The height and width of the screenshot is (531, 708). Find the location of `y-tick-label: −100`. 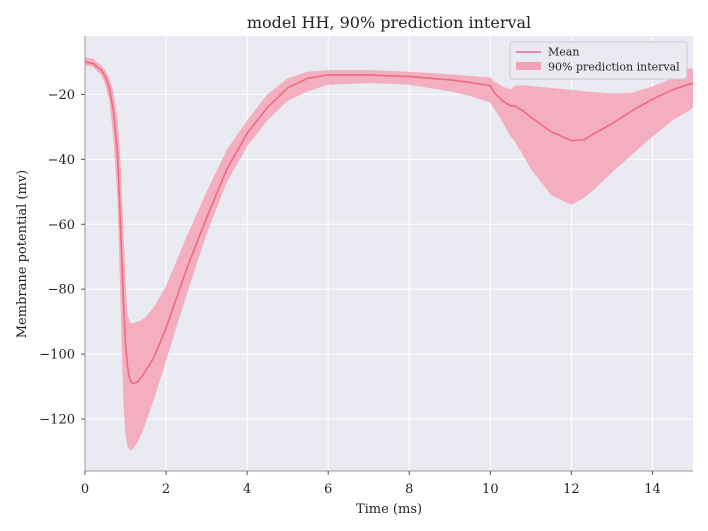

y-tick-label: −100 is located at coordinates (57, 355).